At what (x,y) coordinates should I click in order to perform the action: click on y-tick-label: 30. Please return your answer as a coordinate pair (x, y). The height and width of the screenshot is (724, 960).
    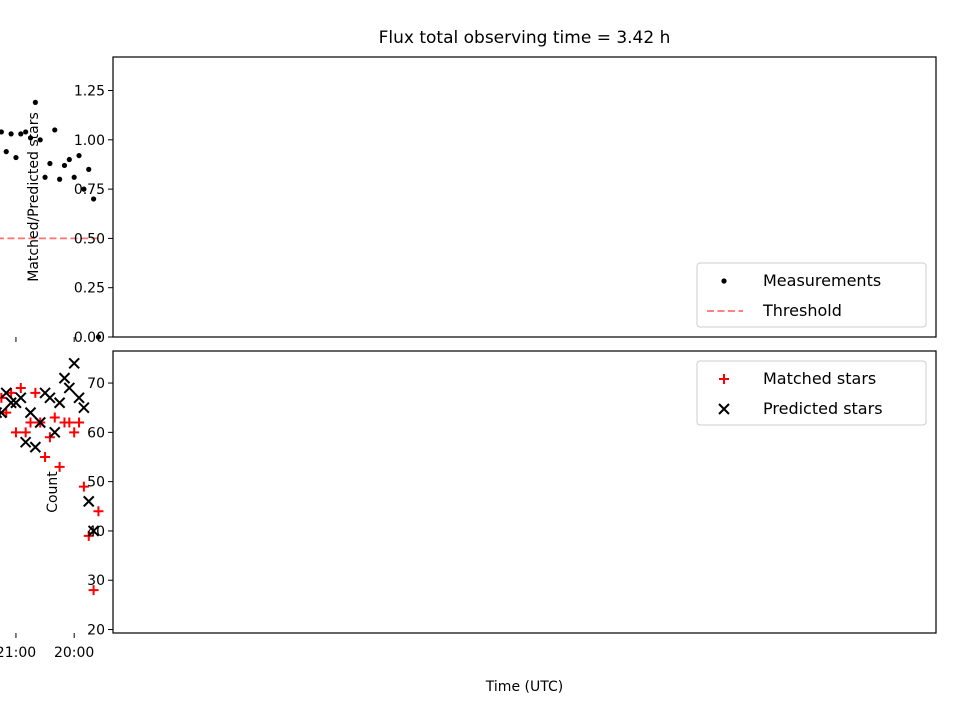
    Looking at the image, I should click on (96, 581).